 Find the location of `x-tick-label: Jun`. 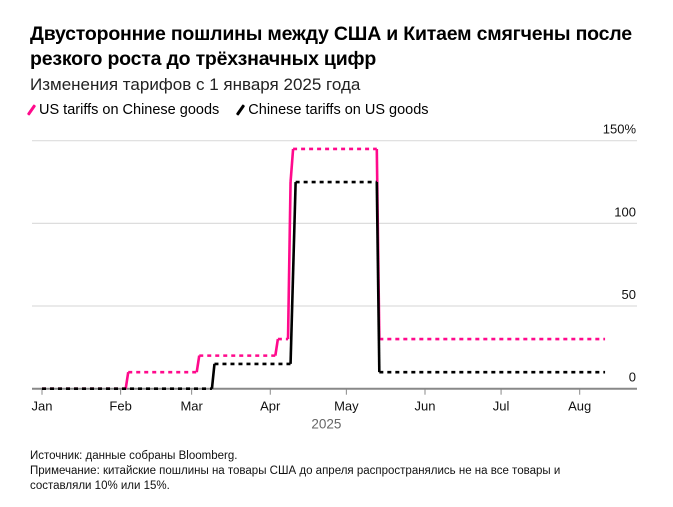

x-tick-label: Jun is located at coordinates (425, 406).